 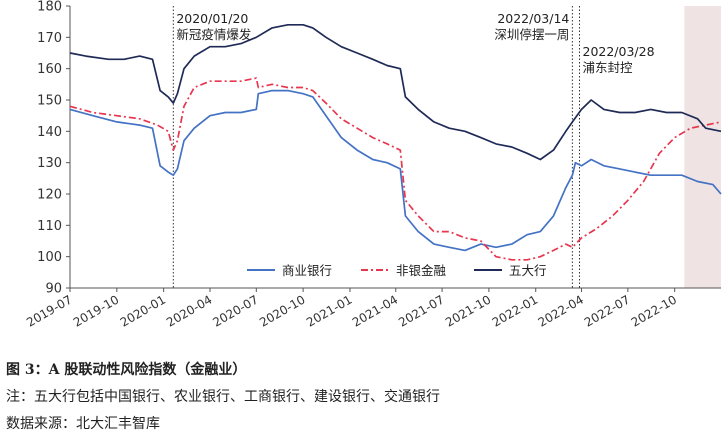 I want to click on y-tick-label: 150, so click(x=49, y=101).